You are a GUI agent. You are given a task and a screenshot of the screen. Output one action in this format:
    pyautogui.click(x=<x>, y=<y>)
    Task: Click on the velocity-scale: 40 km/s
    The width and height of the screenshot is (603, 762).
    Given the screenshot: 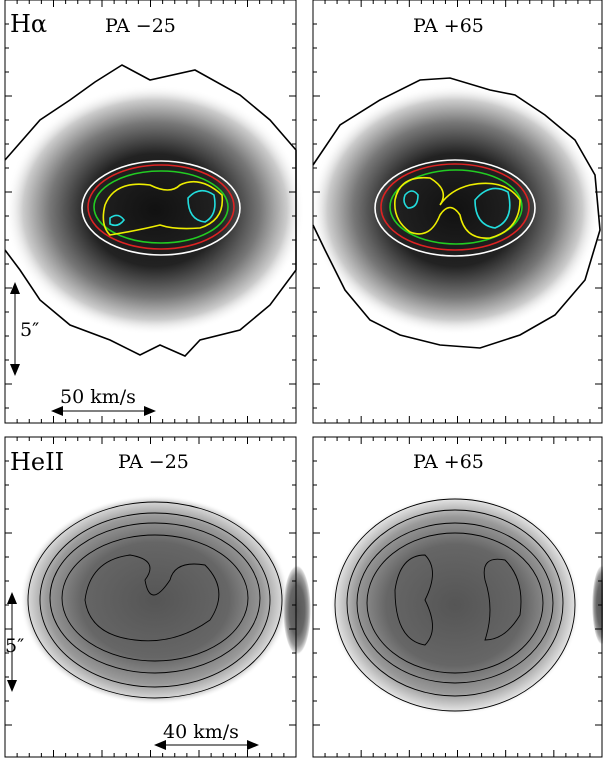 What is the action you would take?
    pyautogui.click(x=201, y=732)
    